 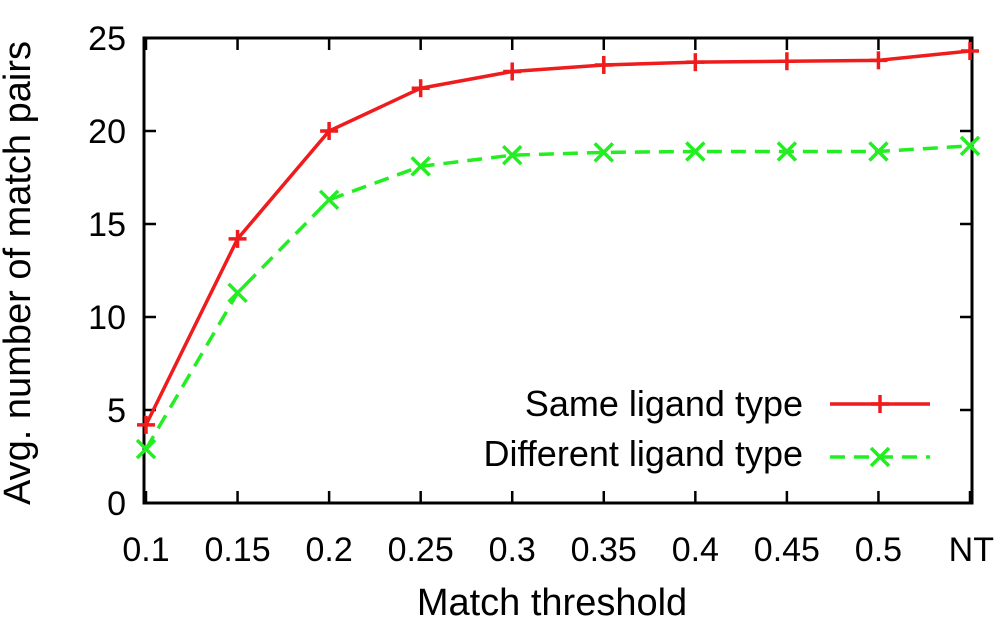 I want to click on y-tick-label: 20, so click(x=107, y=132).